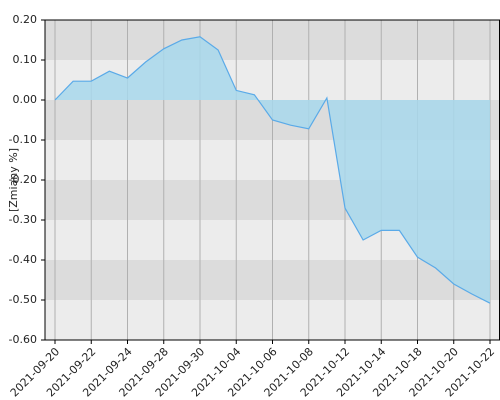 This screenshot has width=500, height=400. I want to click on y-tick-label: -0.20, so click(23, 179).